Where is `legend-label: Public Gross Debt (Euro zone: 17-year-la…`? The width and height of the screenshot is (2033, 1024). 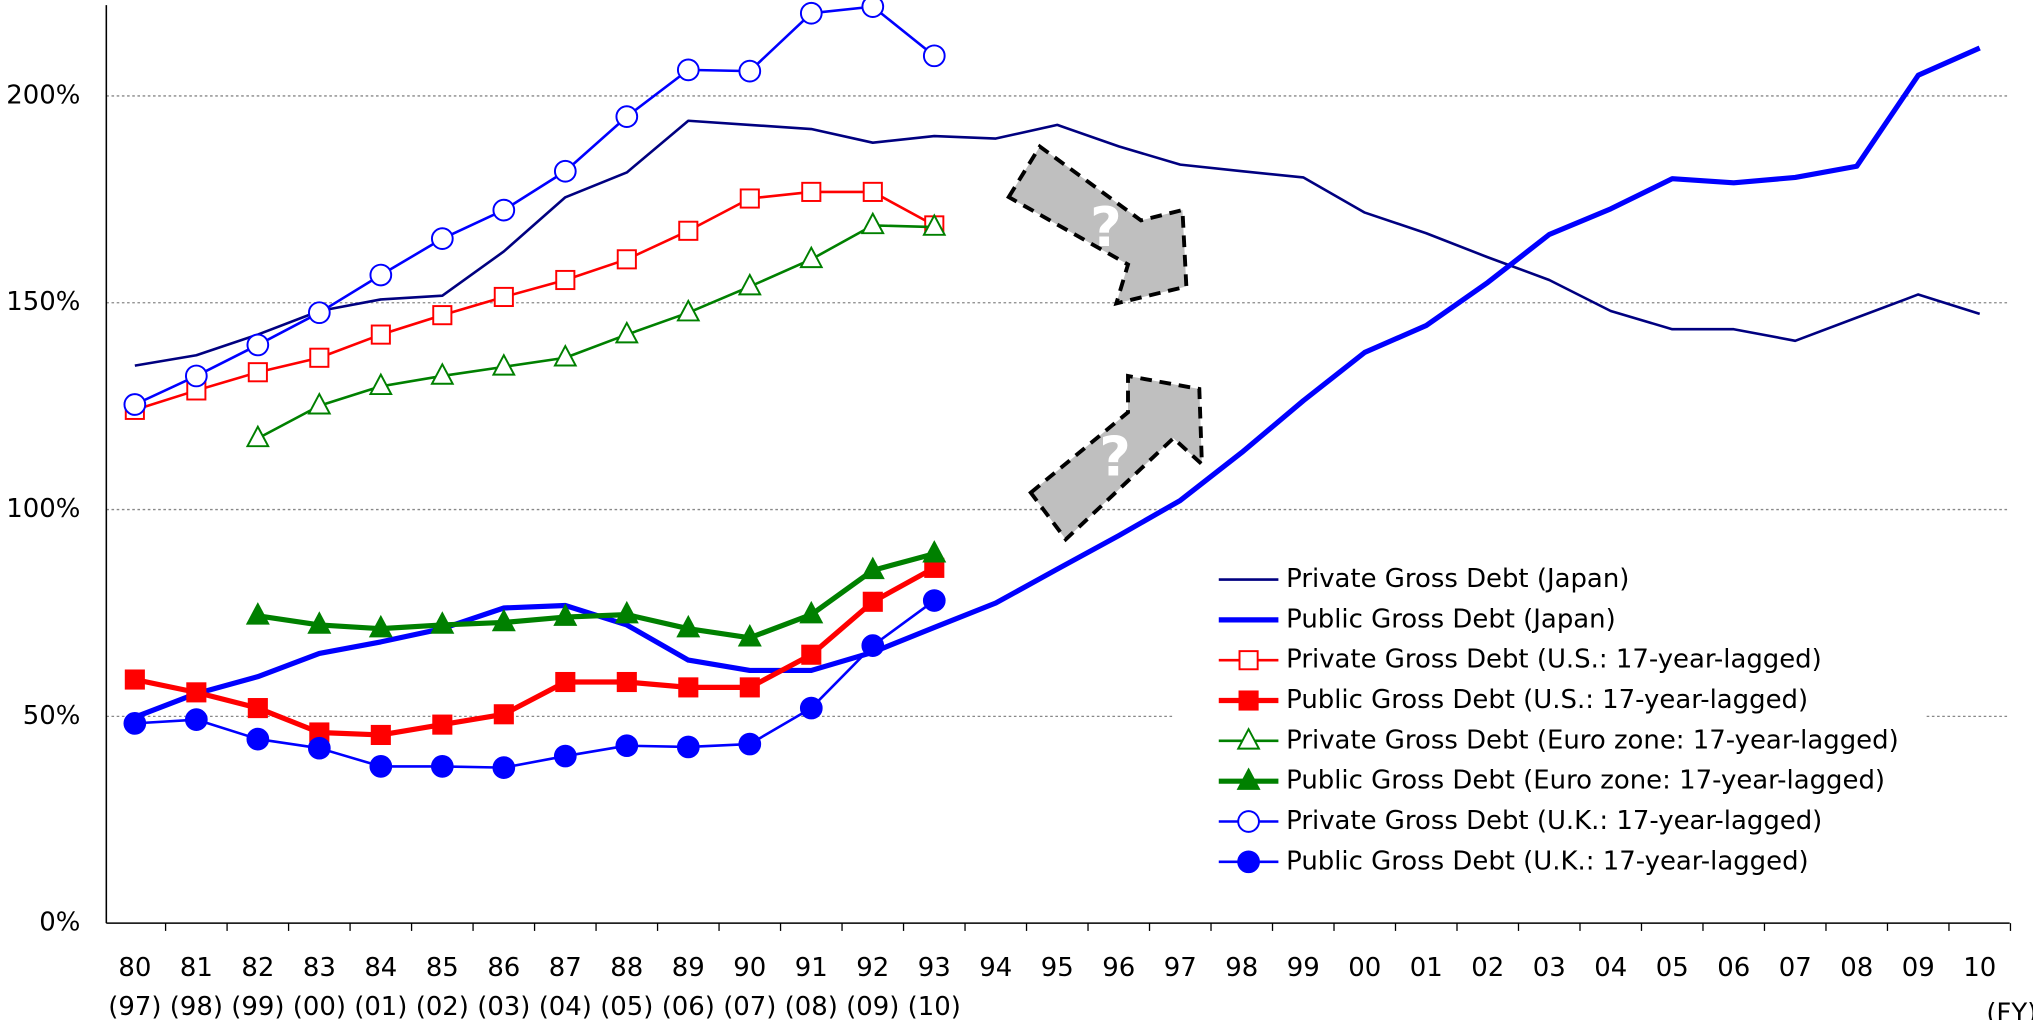 legend-label: Public Gross Debt (Euro zone: 17-year-la… is located at coordinates (1585, 781).